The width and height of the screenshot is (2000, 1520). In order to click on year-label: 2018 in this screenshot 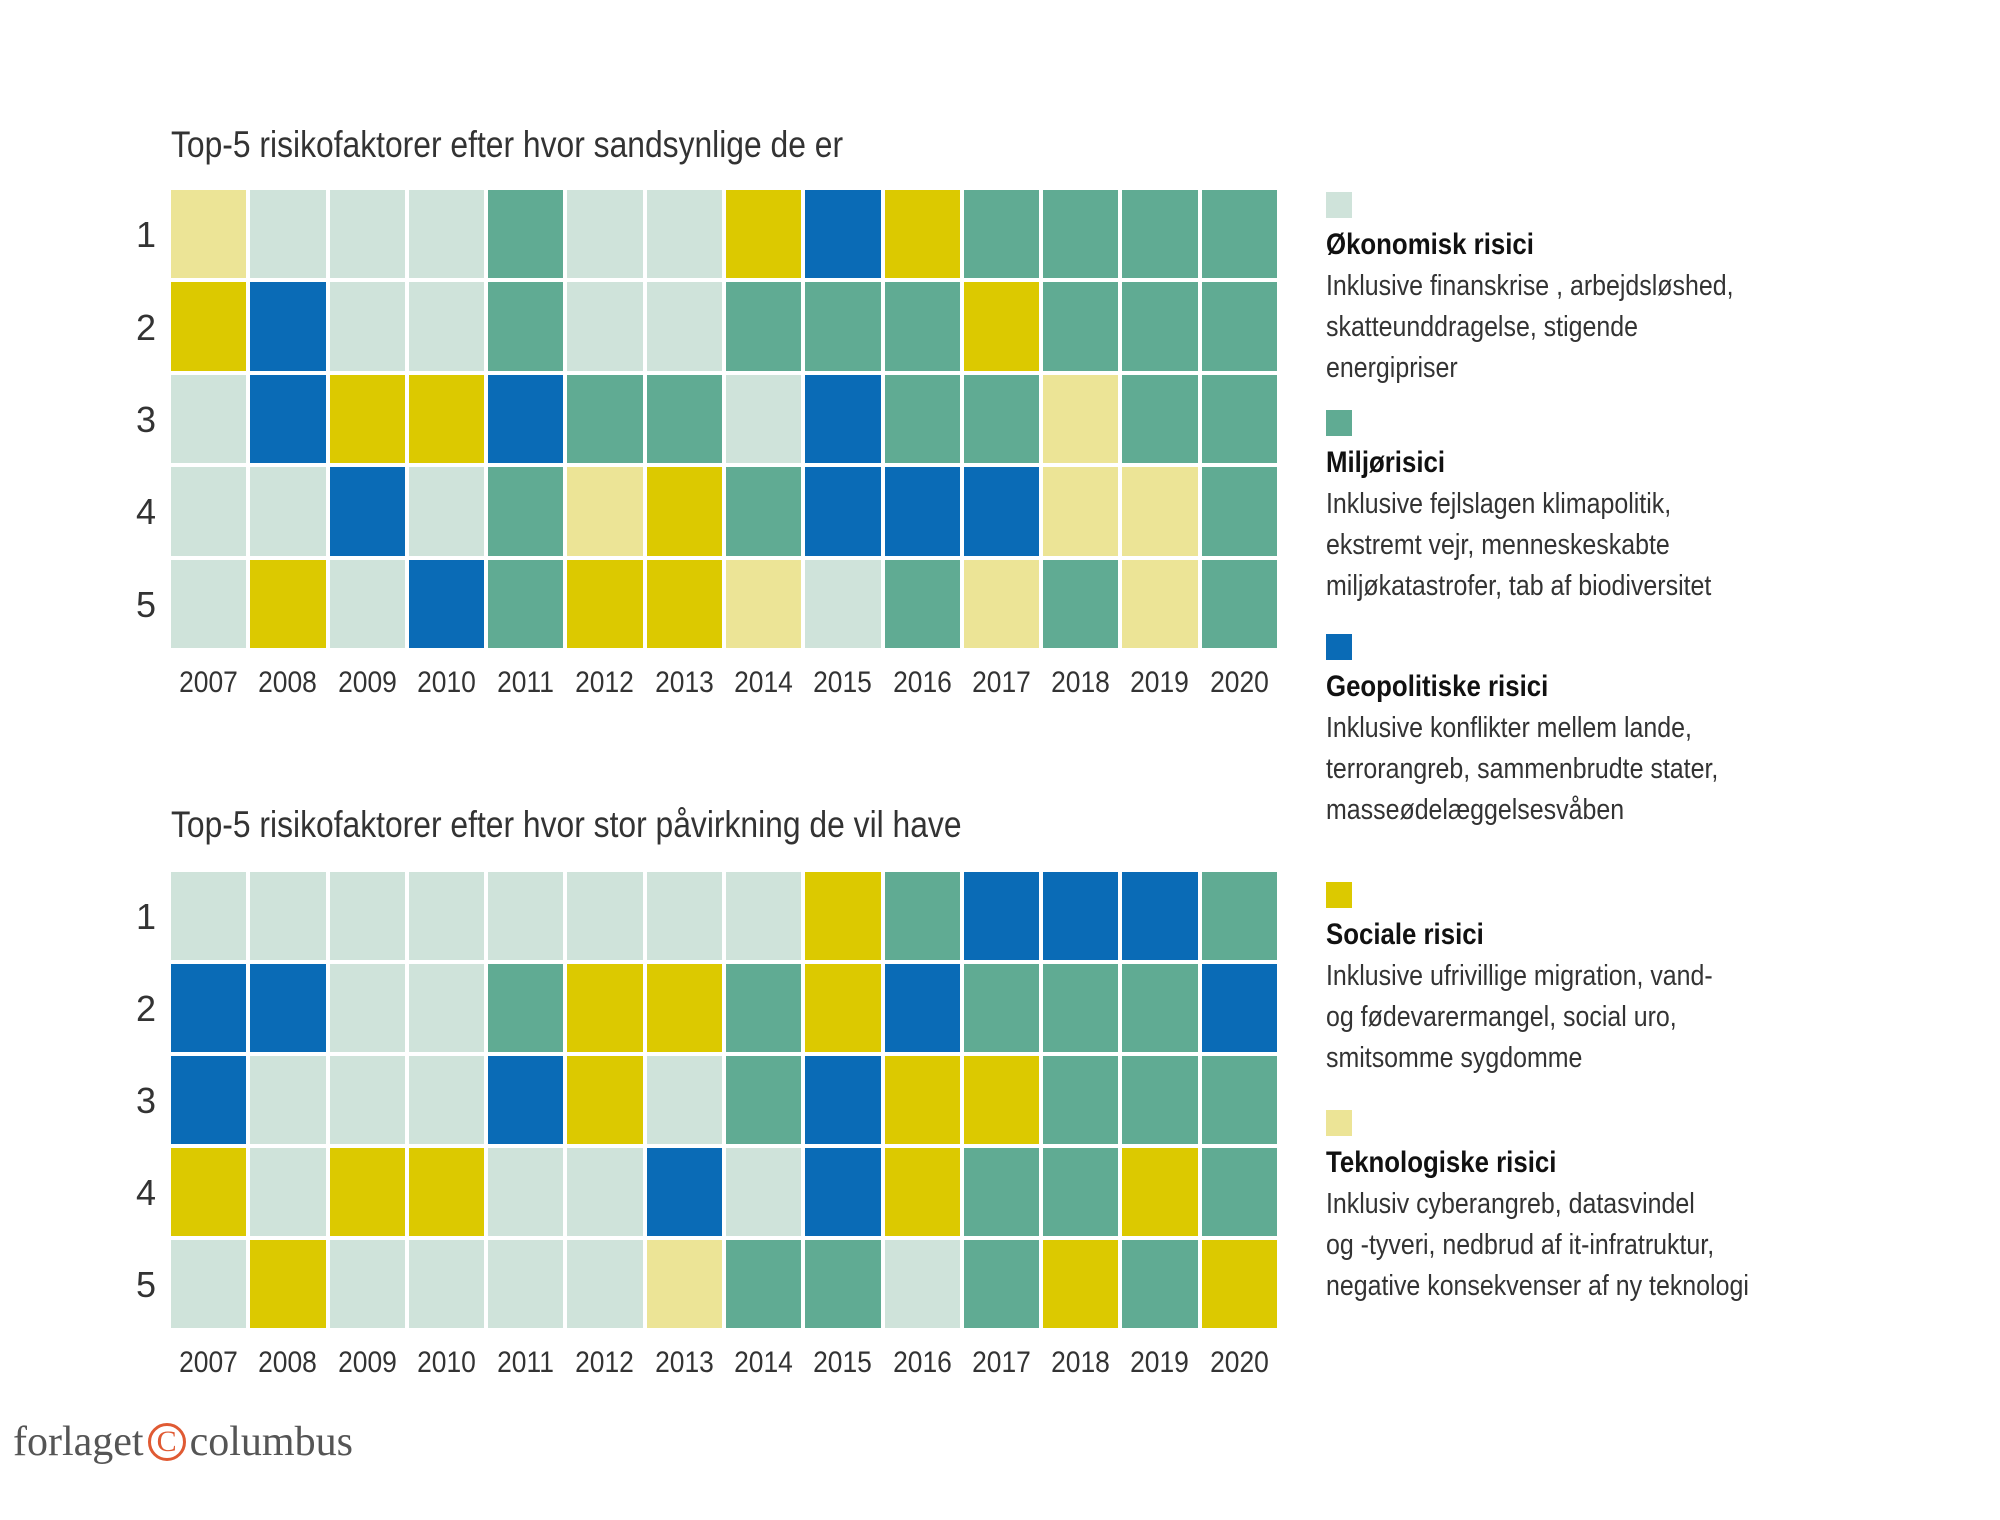, I will do `click(1081, 1362)`.